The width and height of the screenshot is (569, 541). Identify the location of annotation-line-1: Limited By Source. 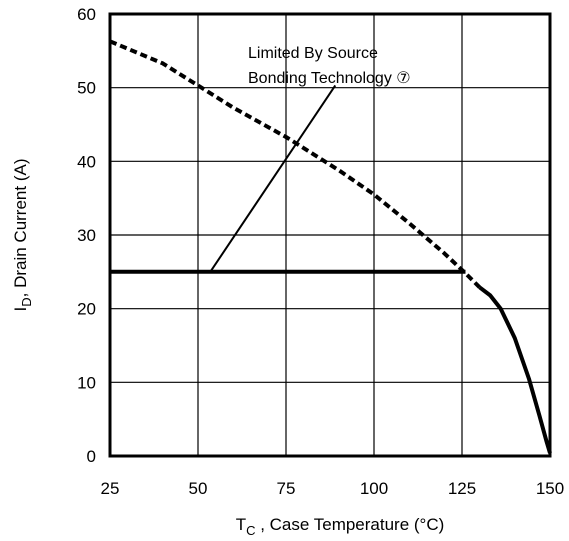
(313, 53).